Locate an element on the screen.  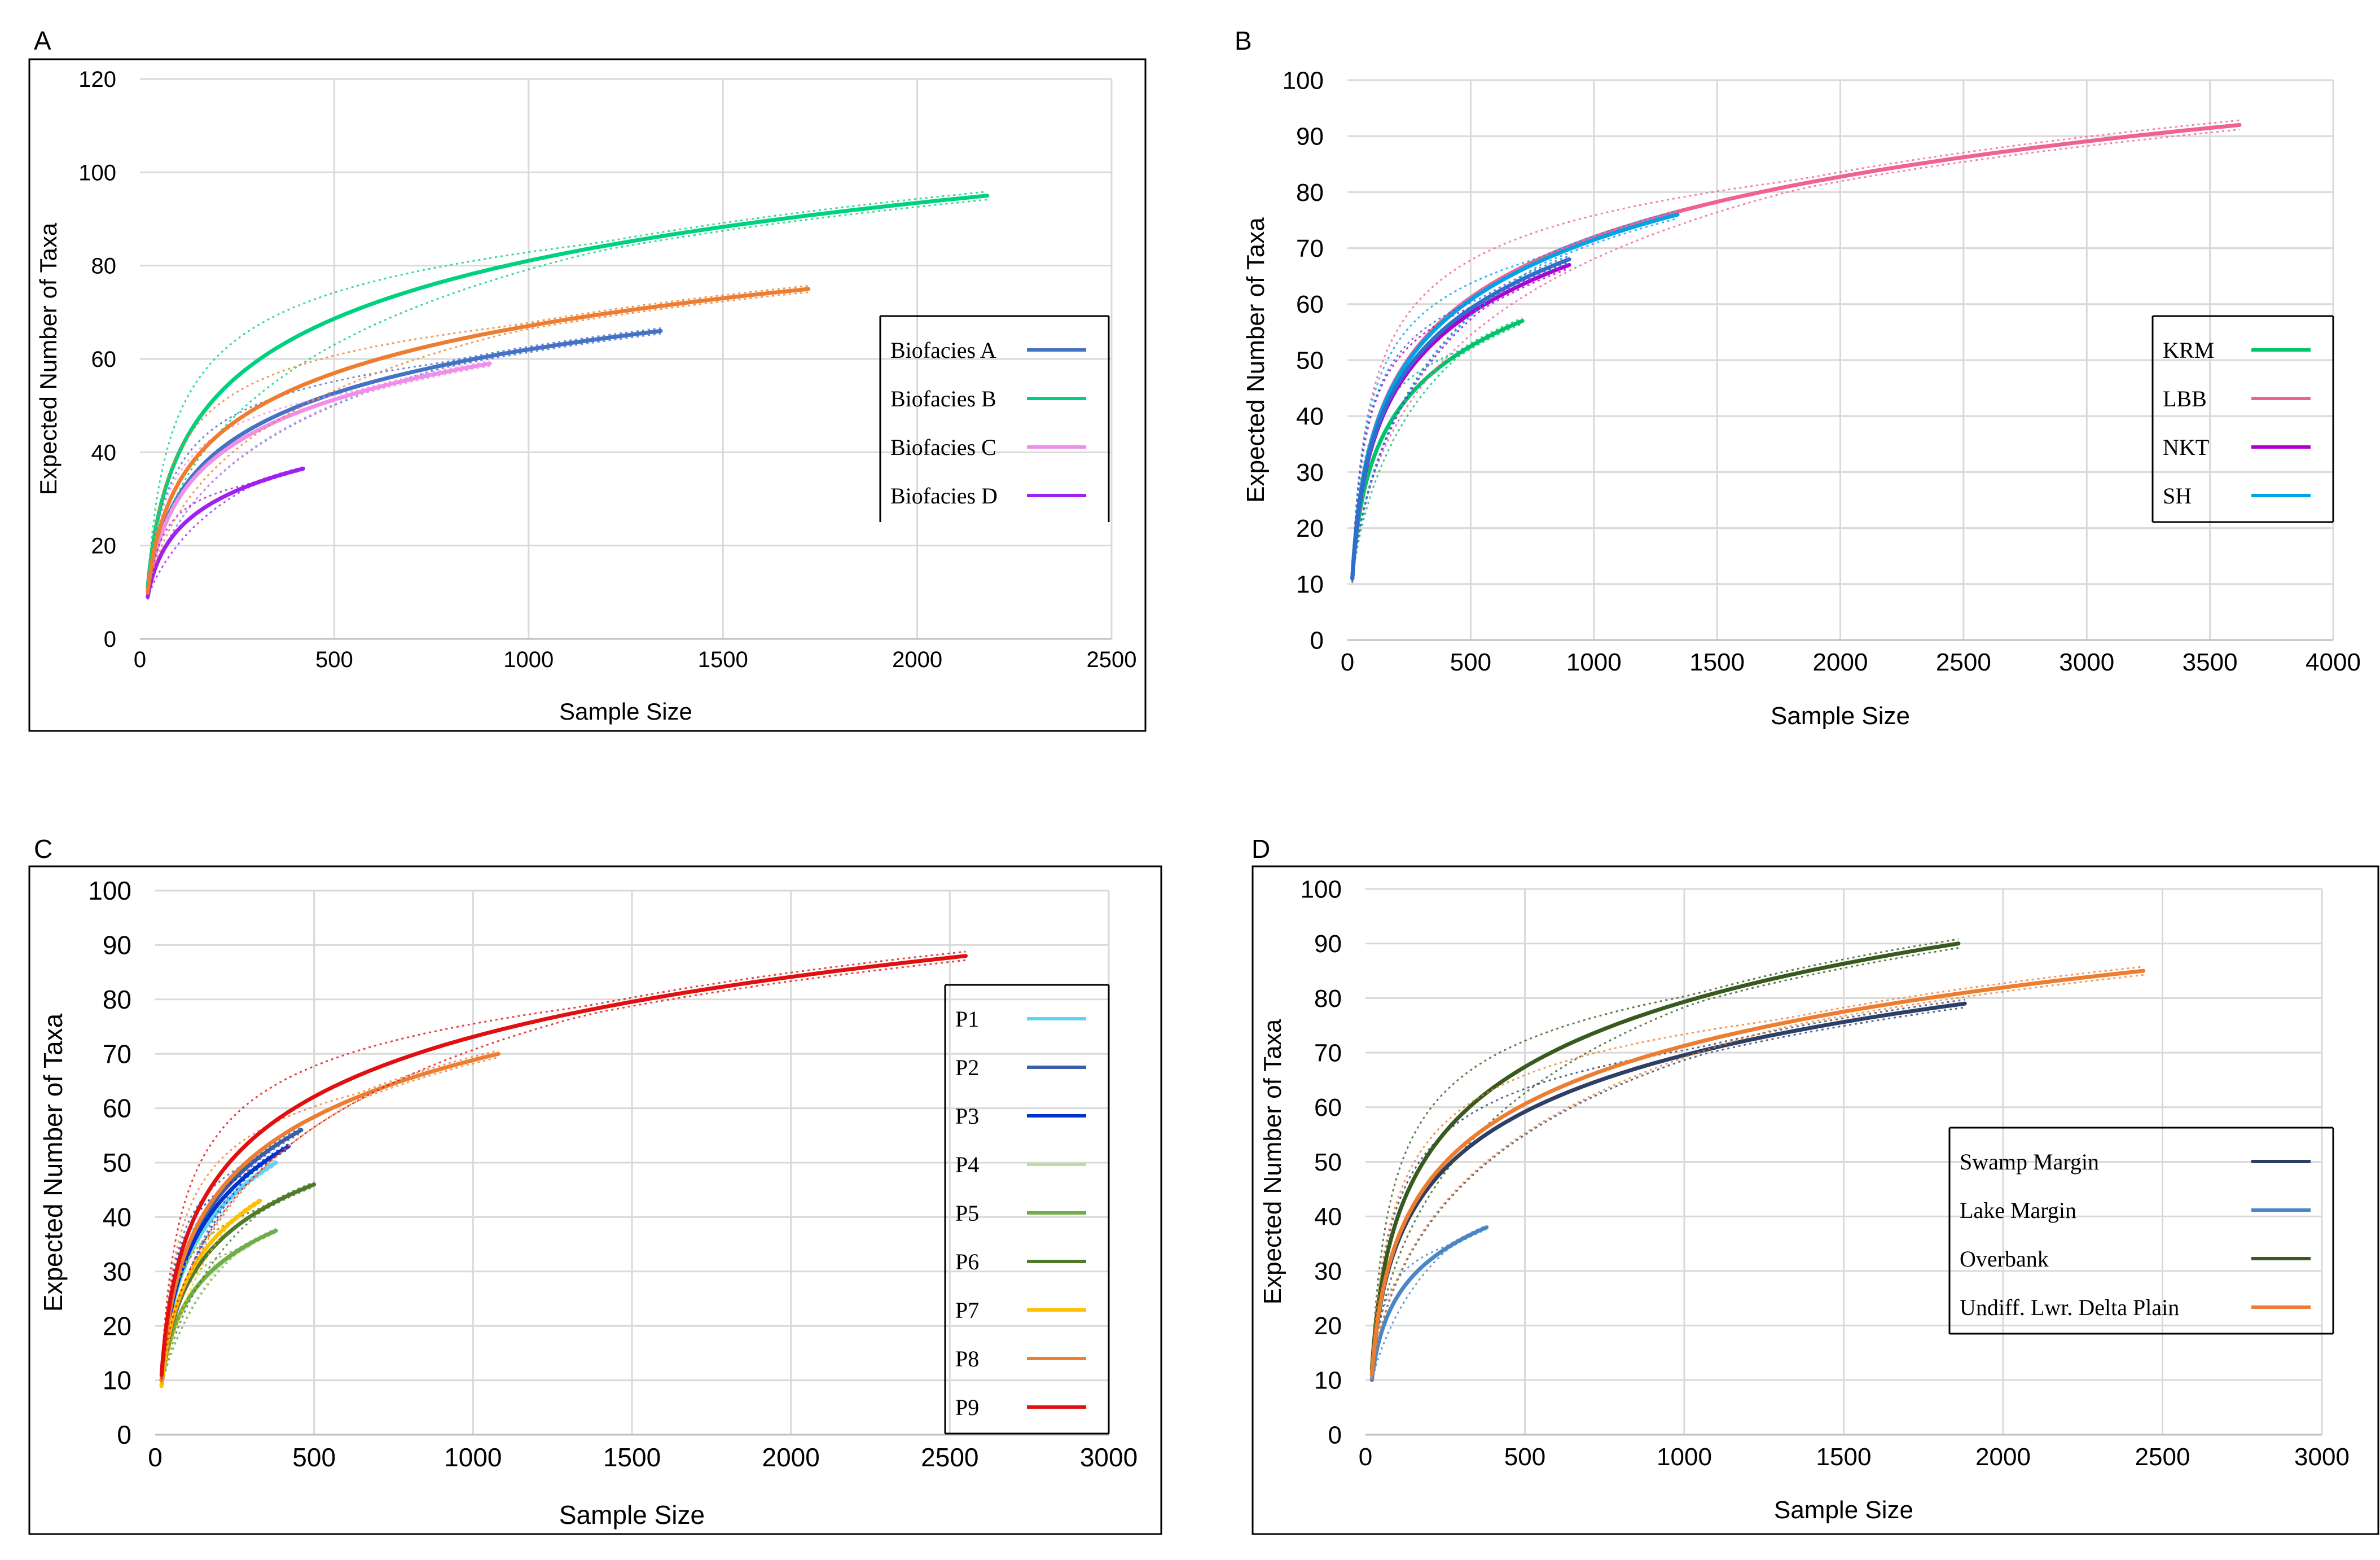
x-tick-label: 500 is located at coordinates (334, 659).